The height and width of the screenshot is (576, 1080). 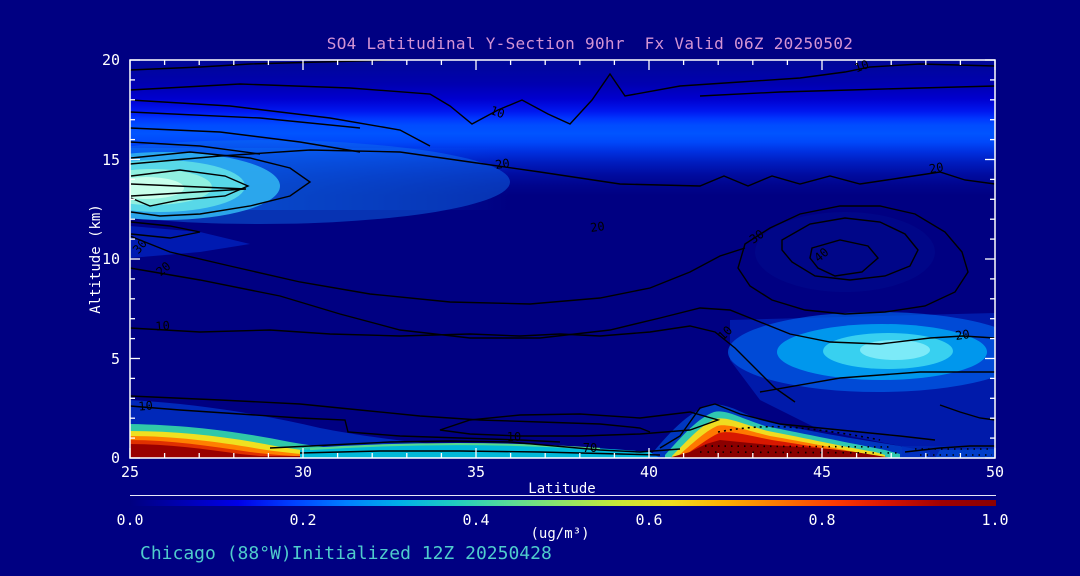 What do you see at coordinates (110, 259) in the screenshot?
I see `y-tick-label: 10` at bounding box center [110, 259].